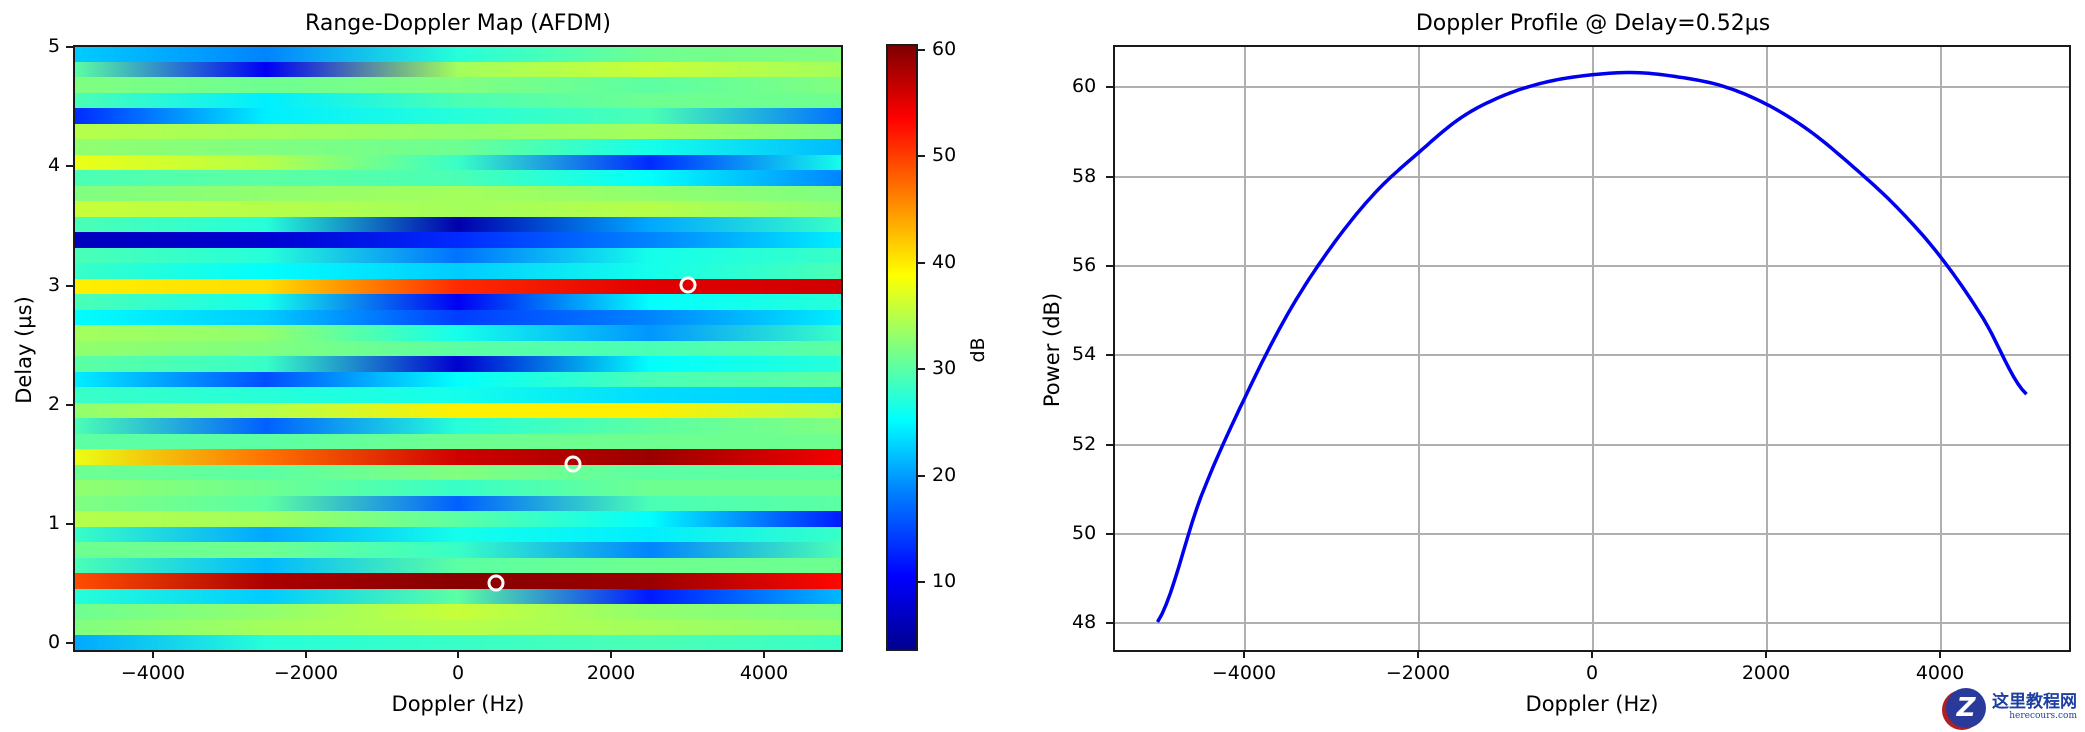 This screenshot has width=2085, height=732. I want to click on py-tick-52: 52, so click(1084, 444).